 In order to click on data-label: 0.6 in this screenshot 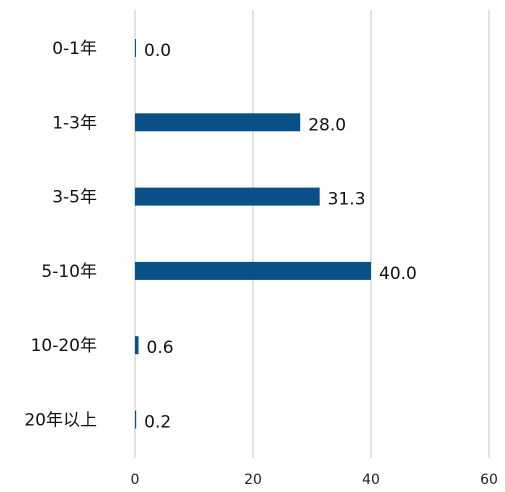, I will do `click(160, 348)`.